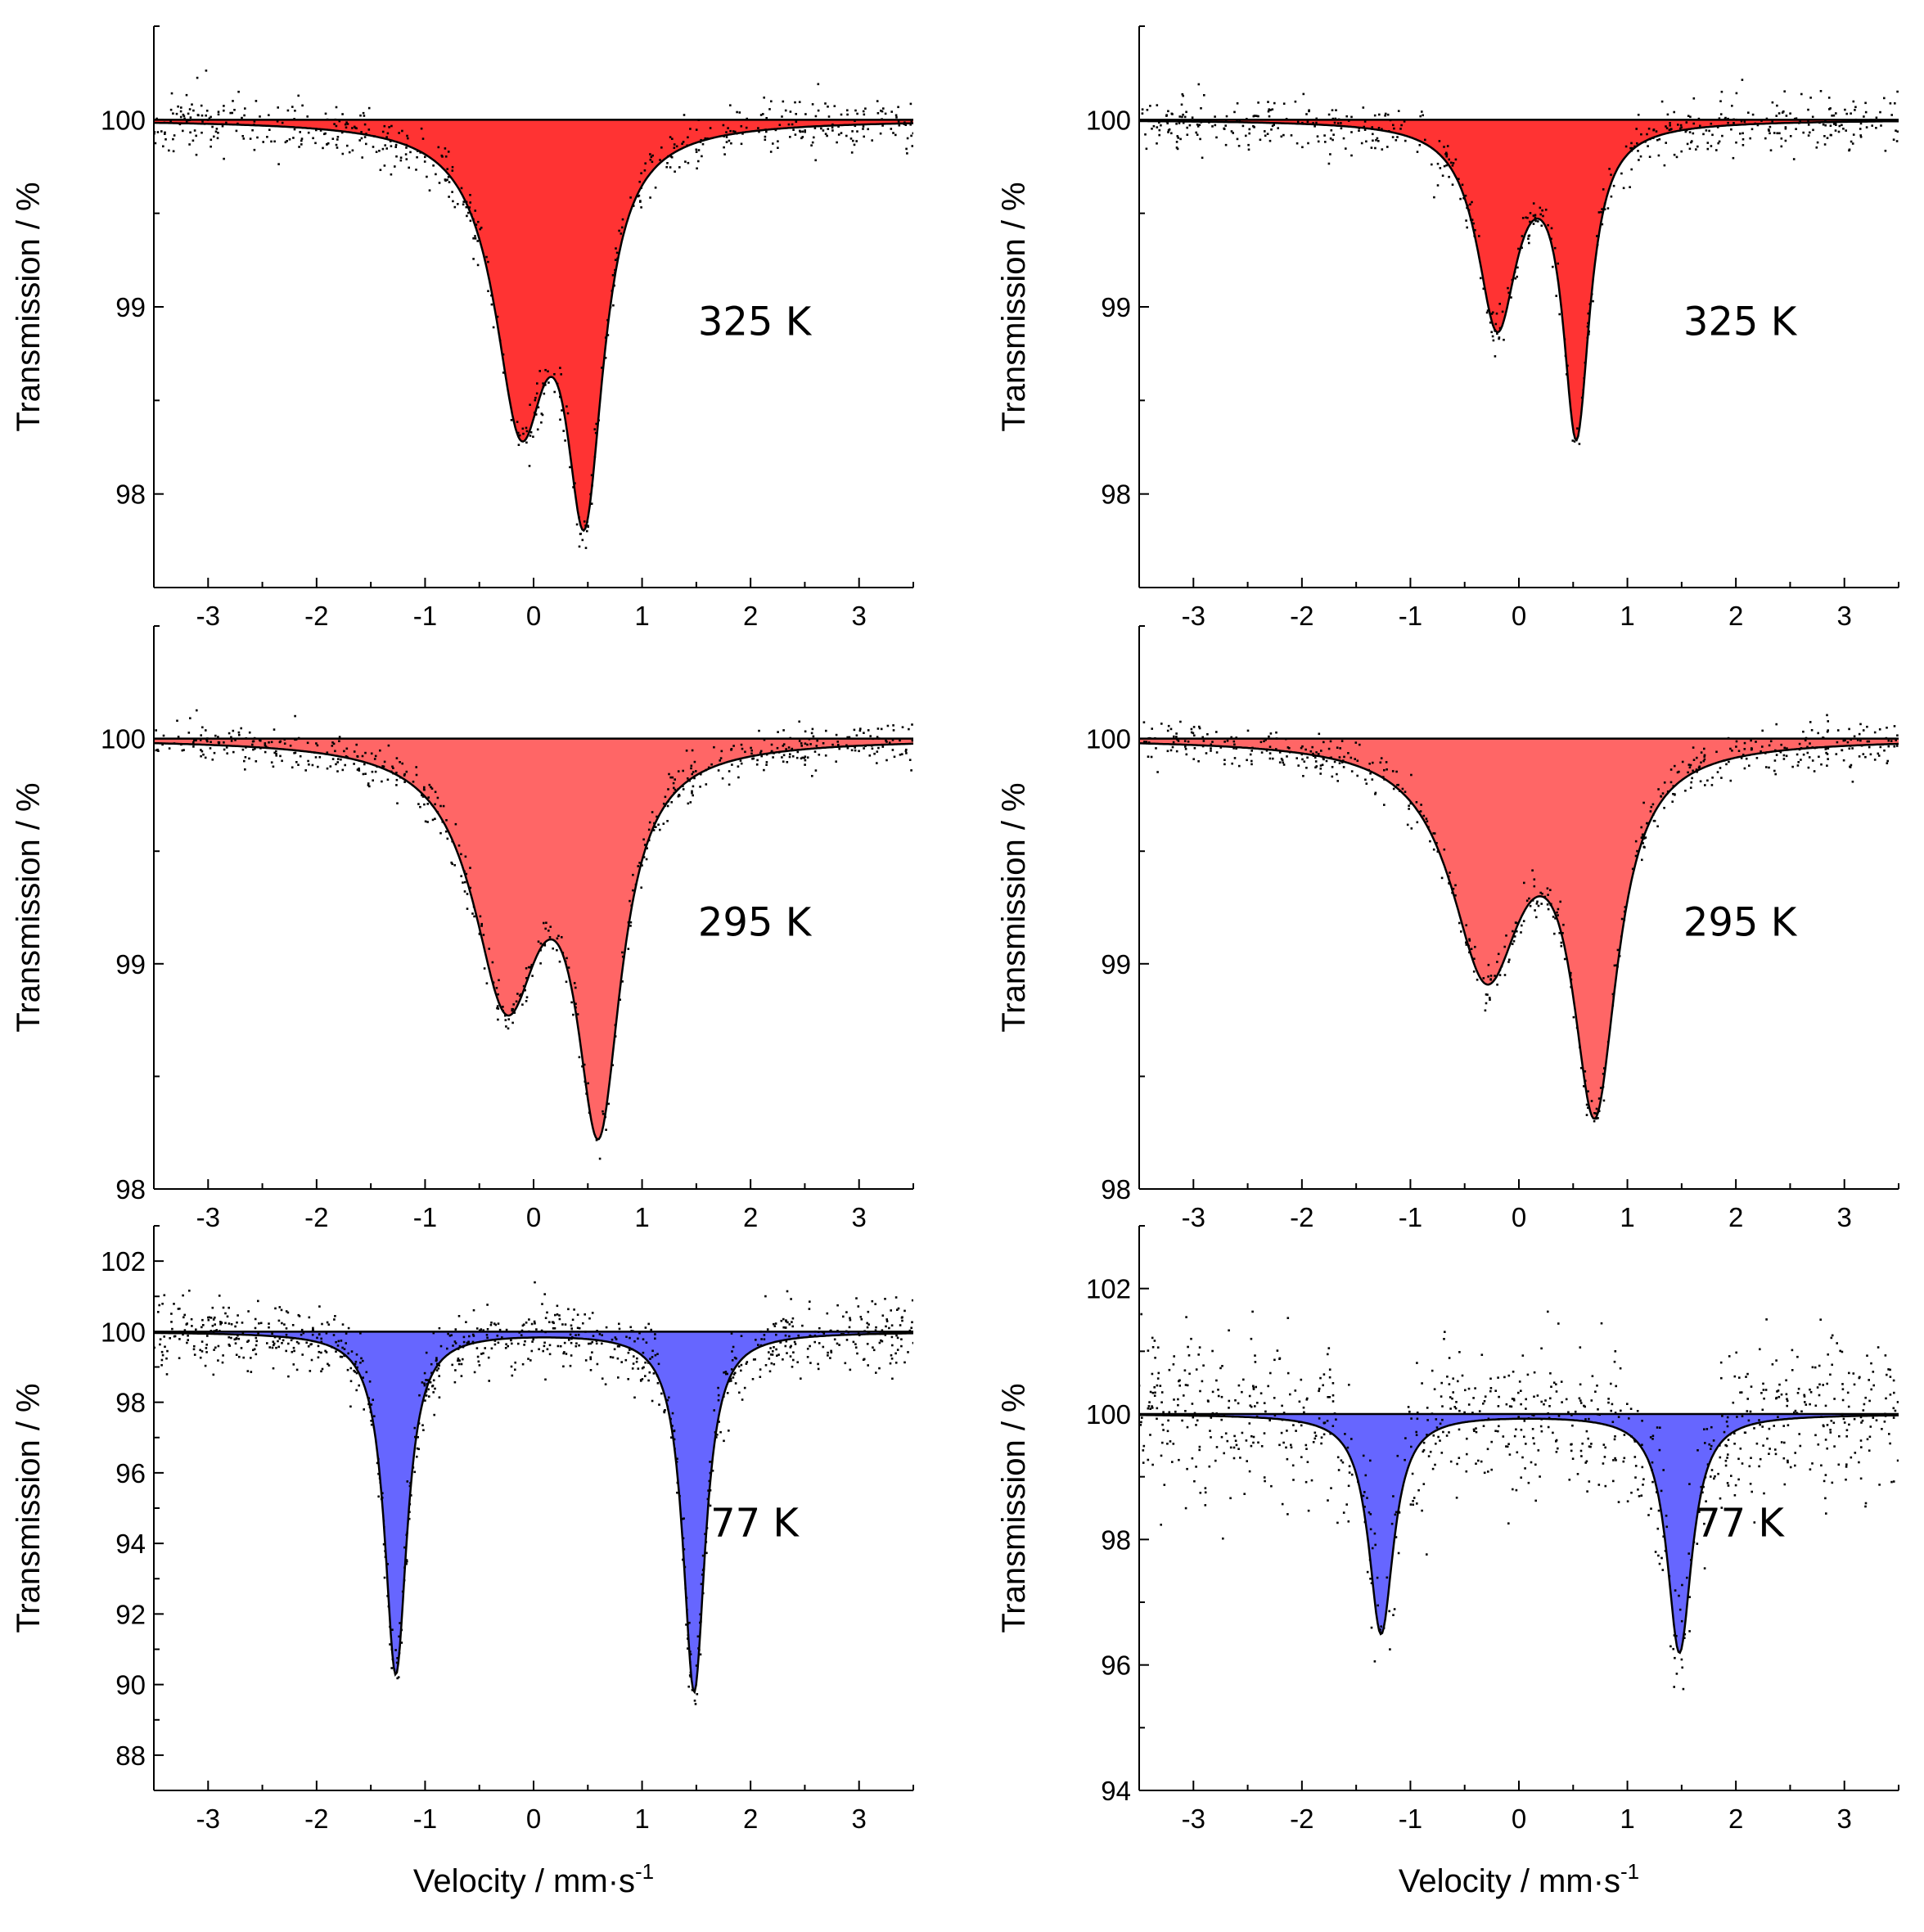  I want to click on x-tick-label: -2, so click(1301, 1819).